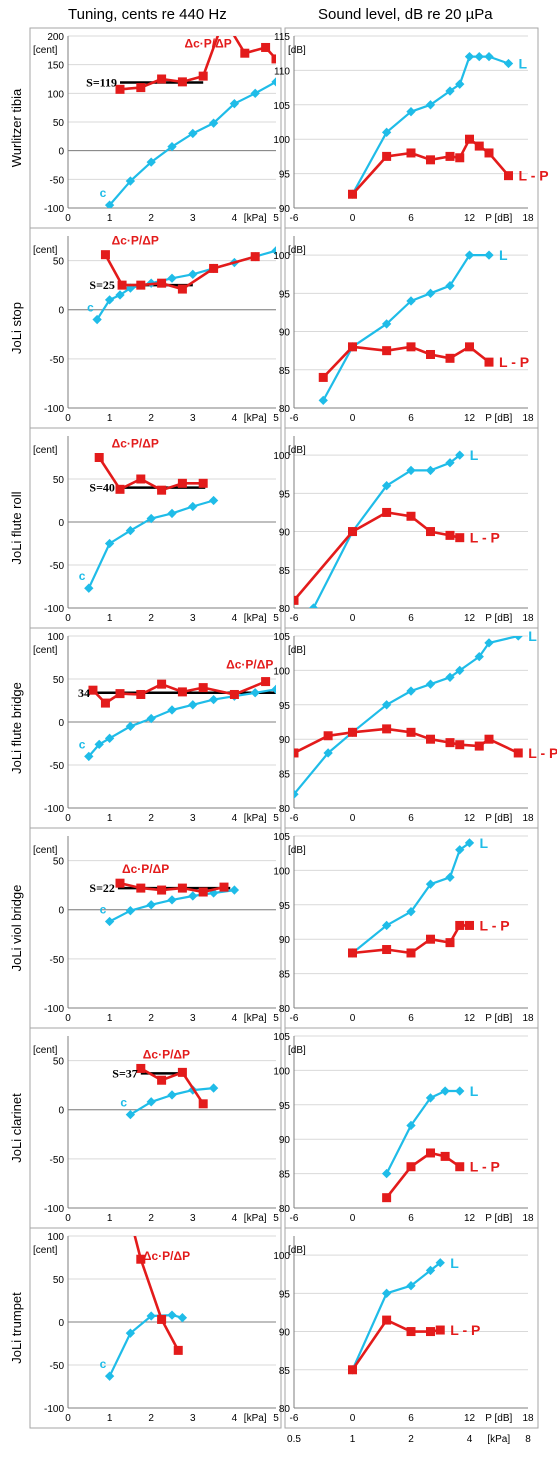 This screenshot has height=1458, width=557. What do you see at coordinates (528, 1218) in the screenshot?
I see `x-tick-label: 18` at bounding box center [528, 1218].